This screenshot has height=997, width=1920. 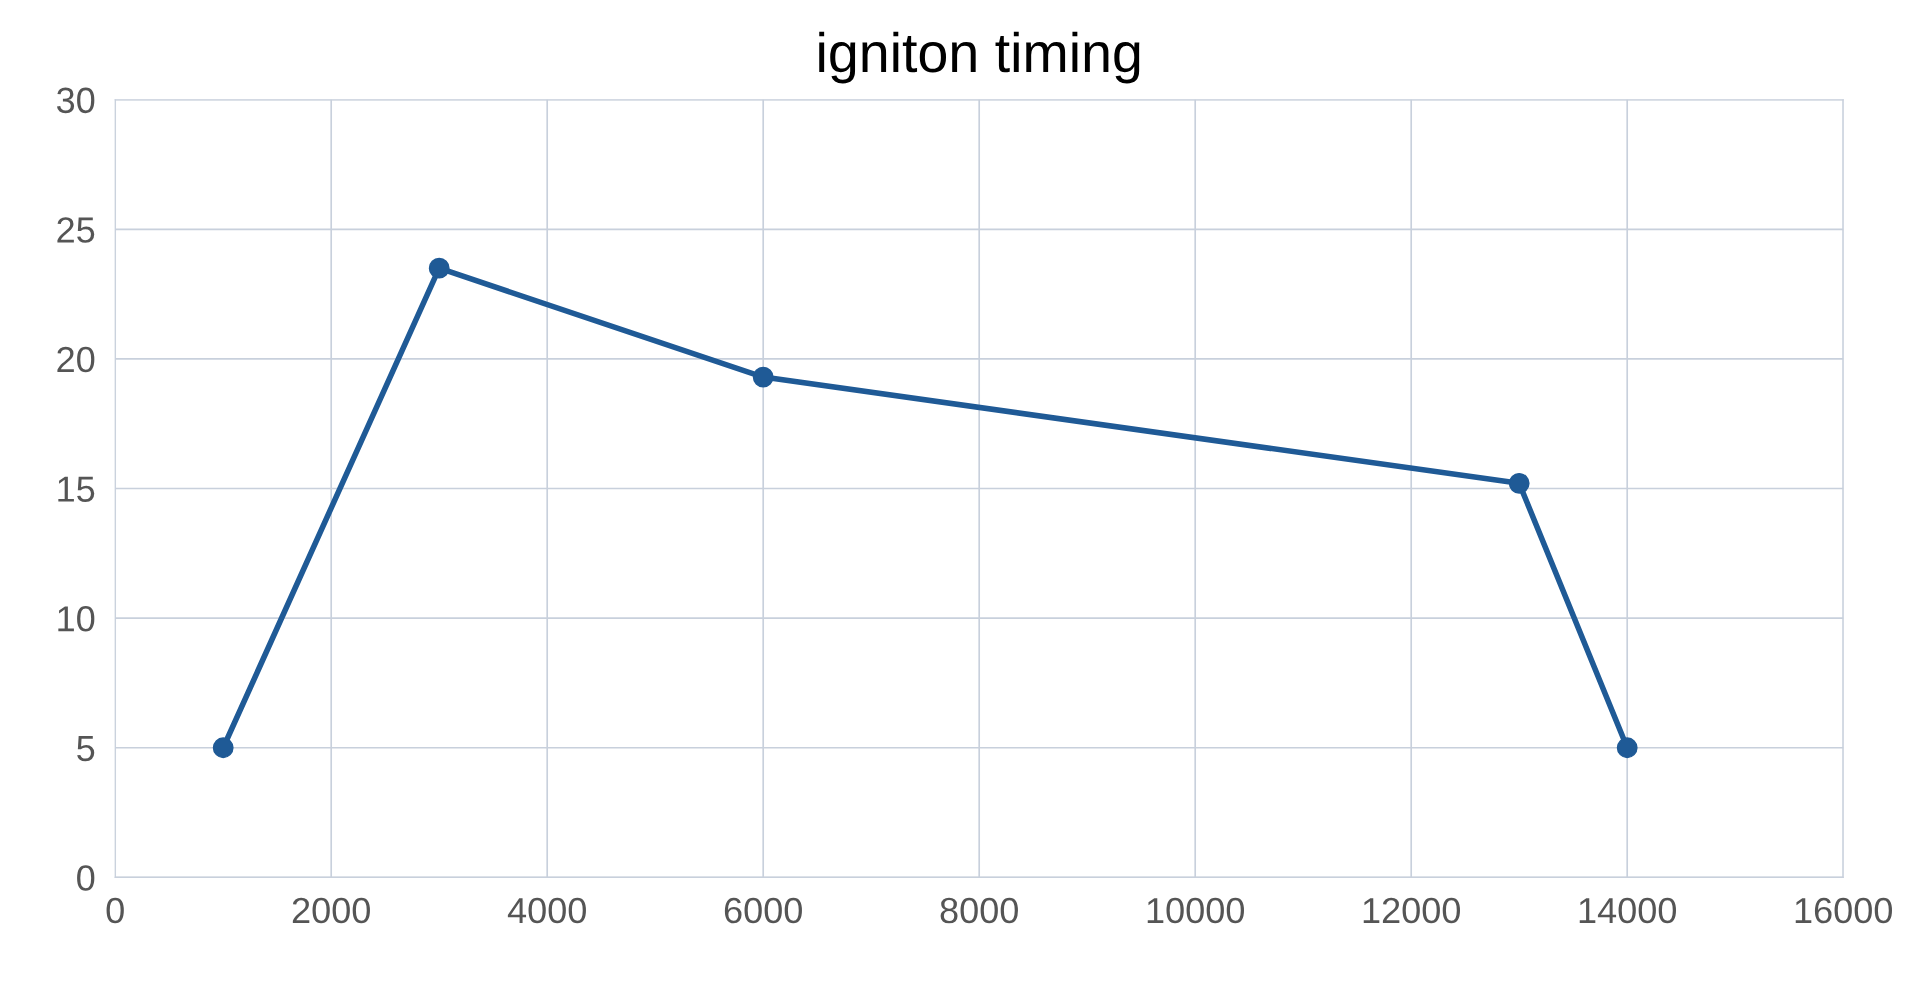 What do you see at coordinates (76, 359) in the screenshot?
I see `y-tick-label: 20` at bounding box center [76, 359].